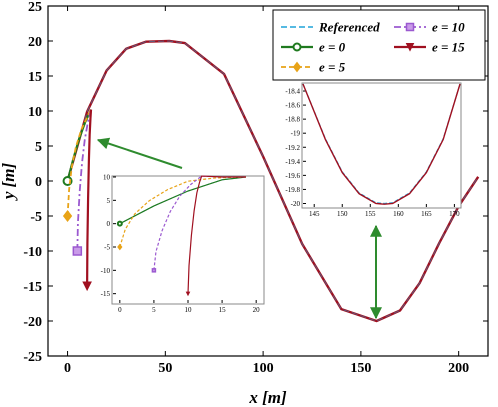  Describe the element at coordinates (292, 148) in the screenshot. I see `inset-y-tick-label: -19.2` at that location.